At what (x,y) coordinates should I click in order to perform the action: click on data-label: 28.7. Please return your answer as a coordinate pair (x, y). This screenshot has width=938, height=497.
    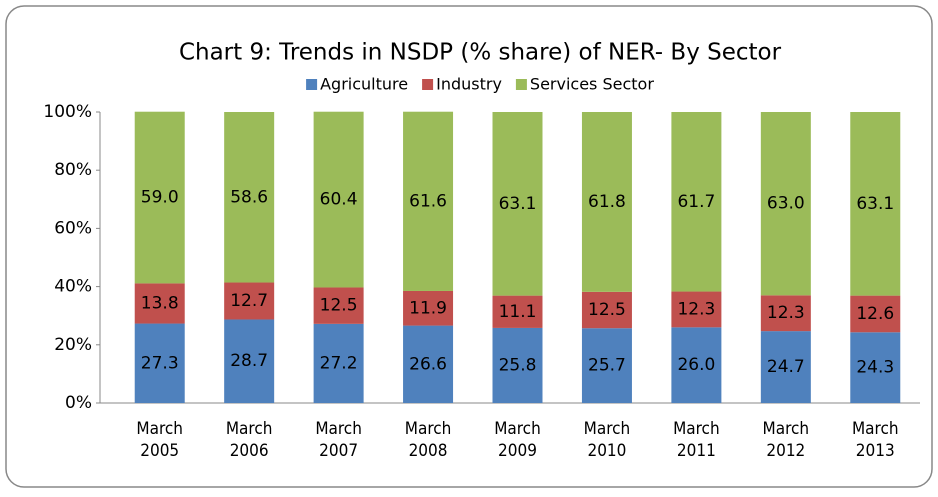
    Looking at the image, I should click on (249, 361).